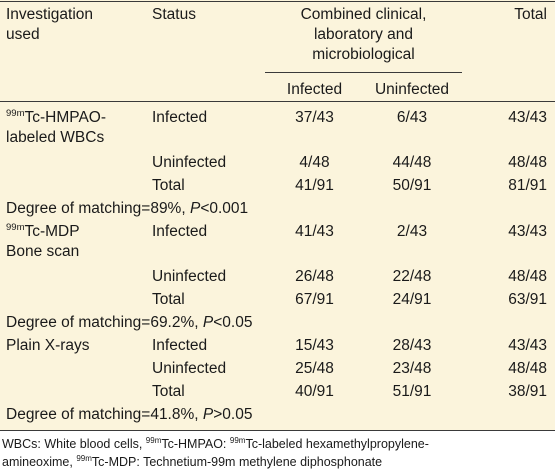  I want to click on degree-of-matching: Degree of matching=69.2%, P<0.05, so click(129, 322).